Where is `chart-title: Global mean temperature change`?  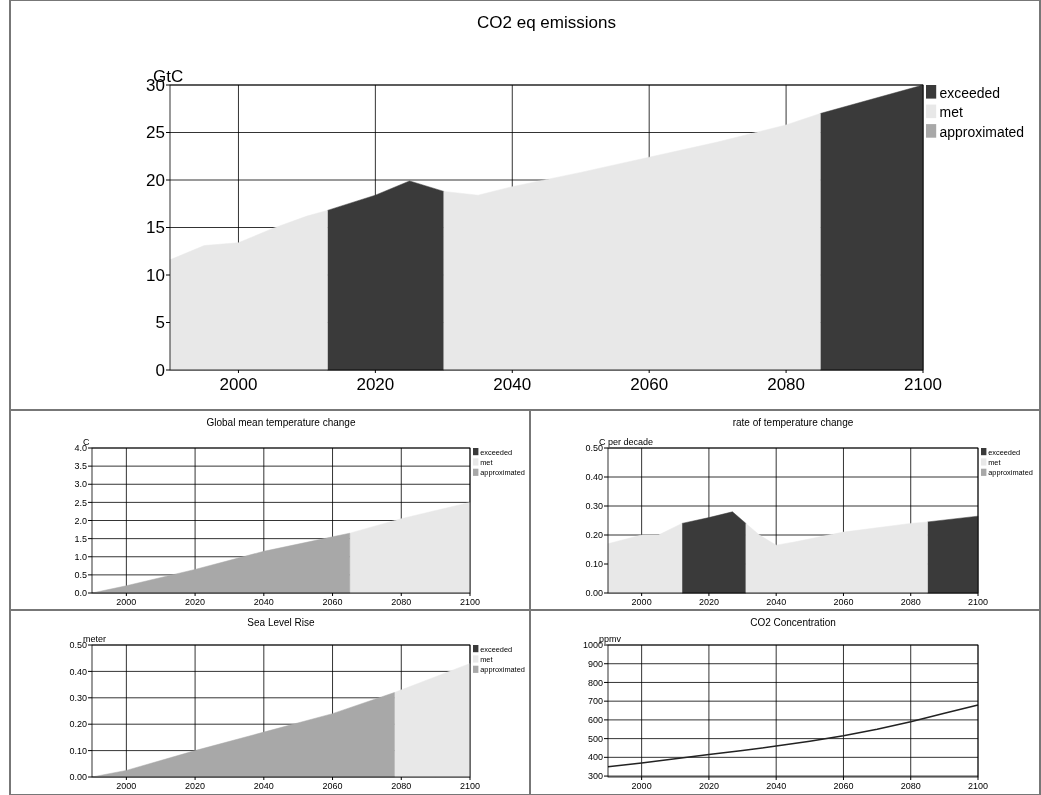 chart-title: Global mean temperature change is located at coordinates (281, 422).